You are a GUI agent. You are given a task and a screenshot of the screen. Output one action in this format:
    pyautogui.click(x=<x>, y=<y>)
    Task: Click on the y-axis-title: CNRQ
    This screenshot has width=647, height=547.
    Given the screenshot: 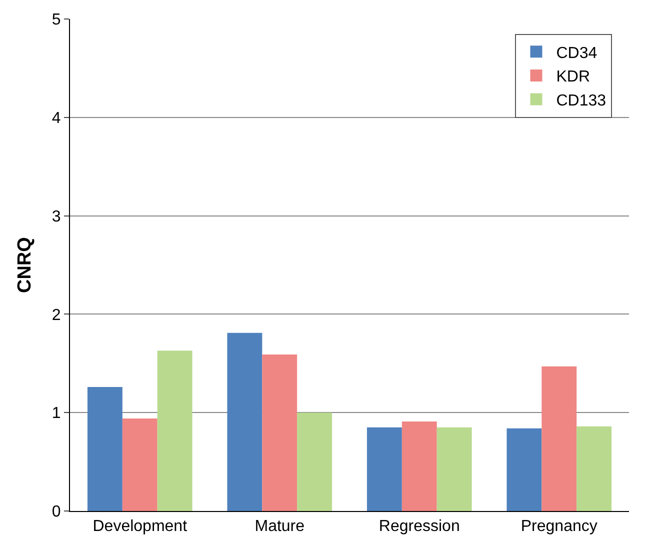 What is the action you would take?
    pyautogui.click(x=25, y=265)
    